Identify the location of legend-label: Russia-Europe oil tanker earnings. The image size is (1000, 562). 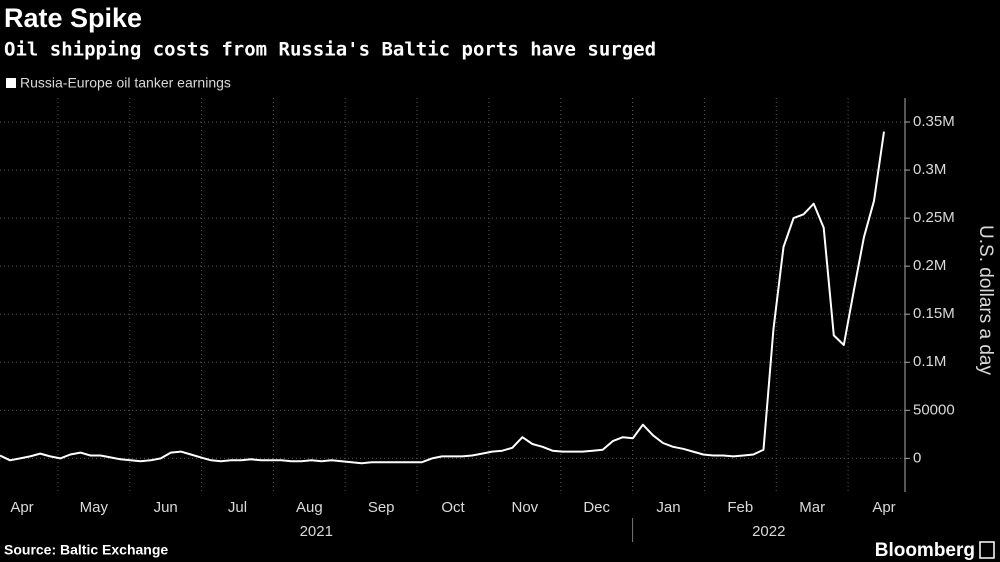
(125, 83).